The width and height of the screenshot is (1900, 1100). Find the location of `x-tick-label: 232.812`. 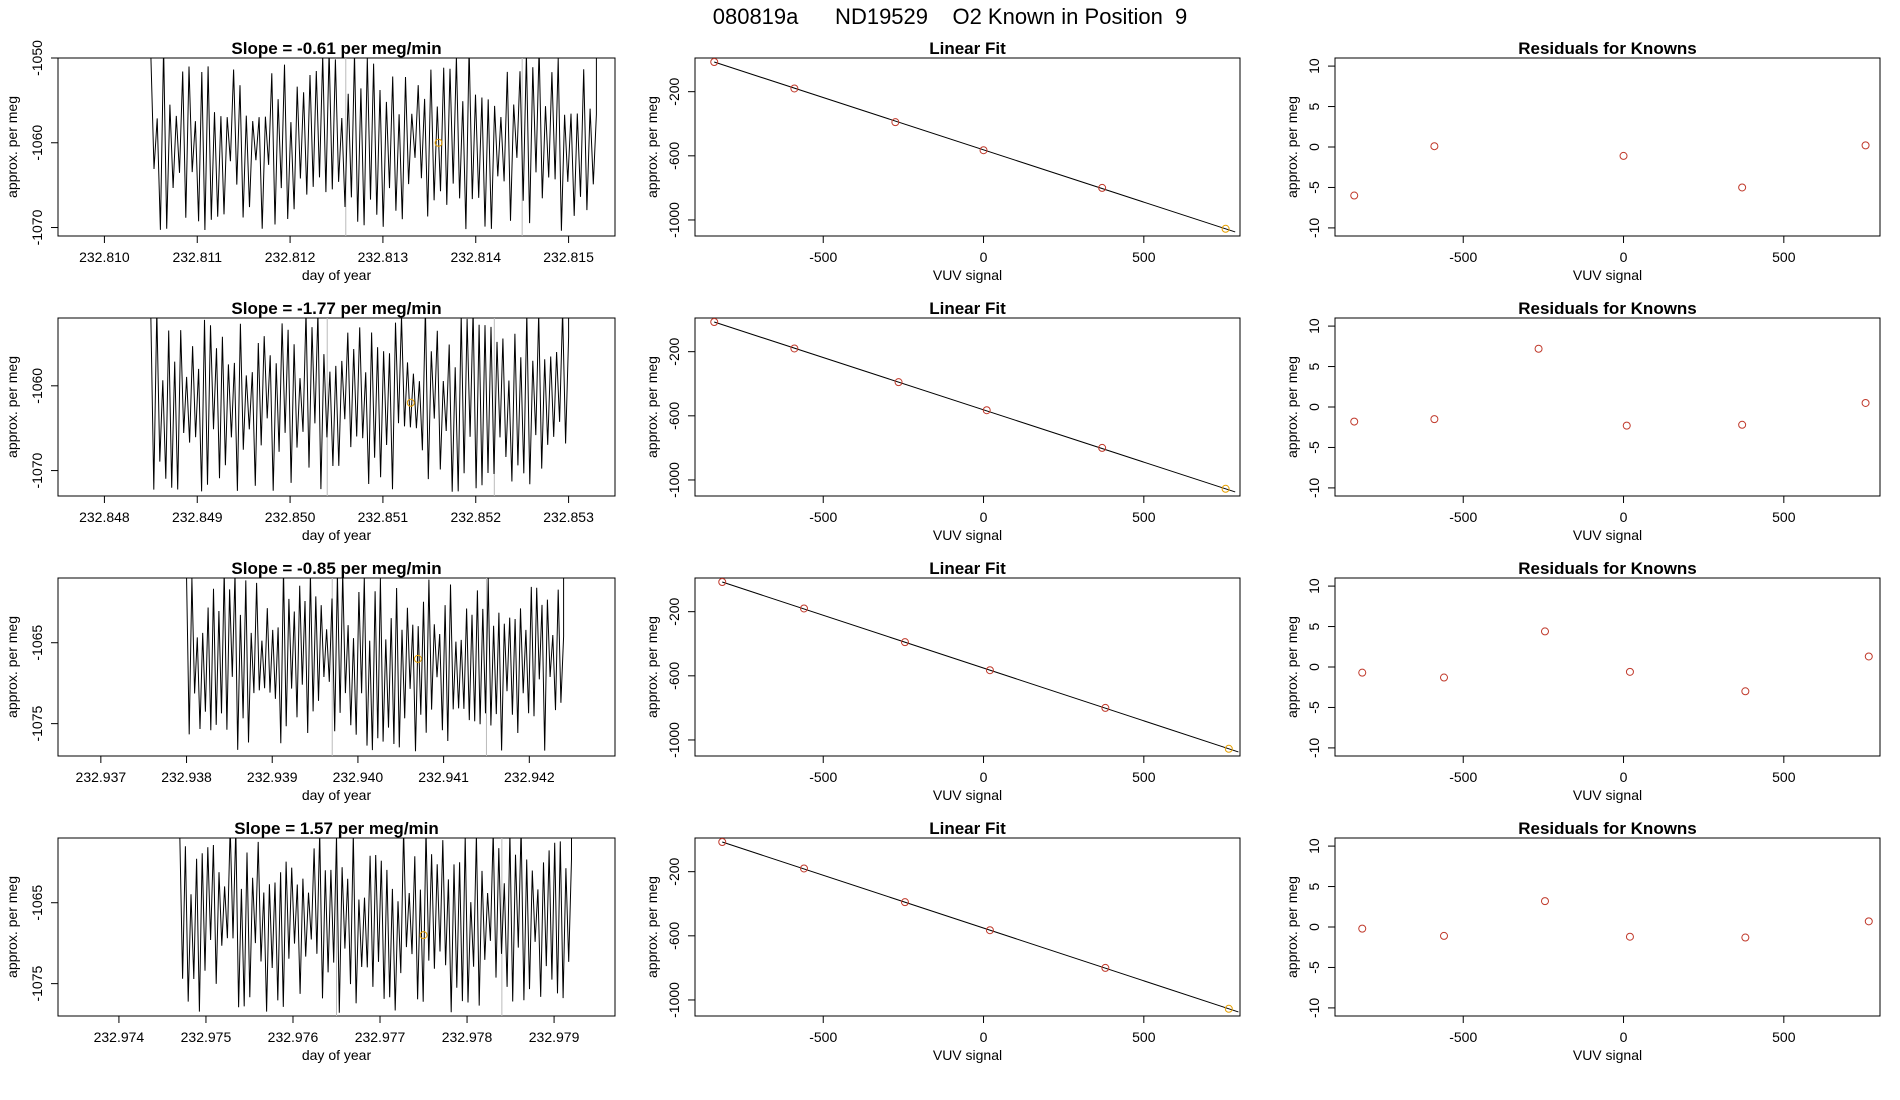

x-tick-label: 232.812 is located at coordinates (290, 257).